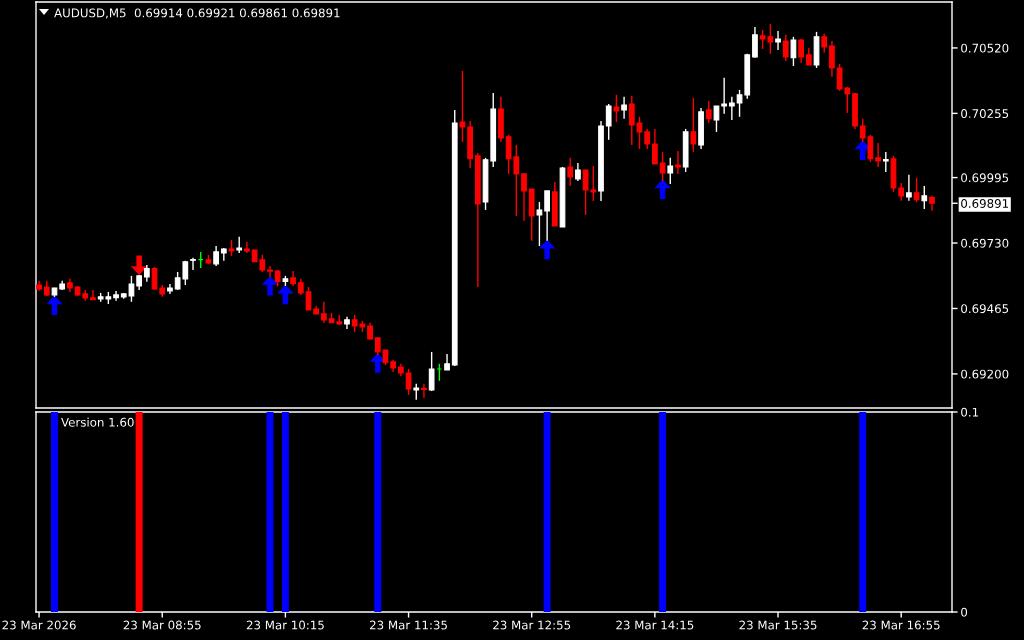  Describe the element at coordinates (901, 625) in the screenshot. I see `x-tick-label: 23 Mar 16:55` at that location.